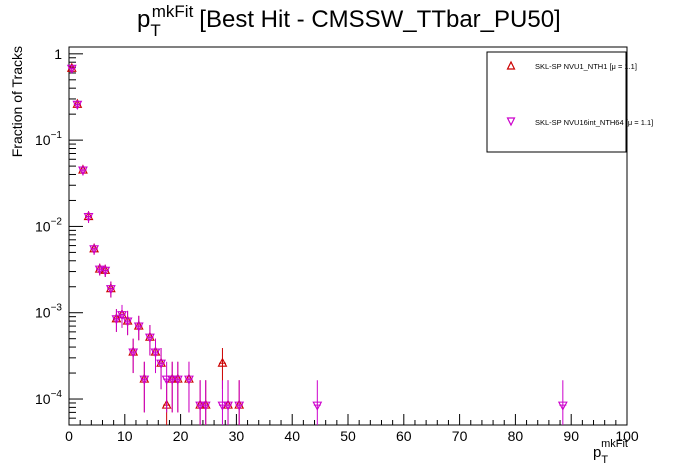 Image resolution: width=696 pixels, height=472 pixels. I want to click on y-tick-label: 10⁻⁴, so click(48, 398).